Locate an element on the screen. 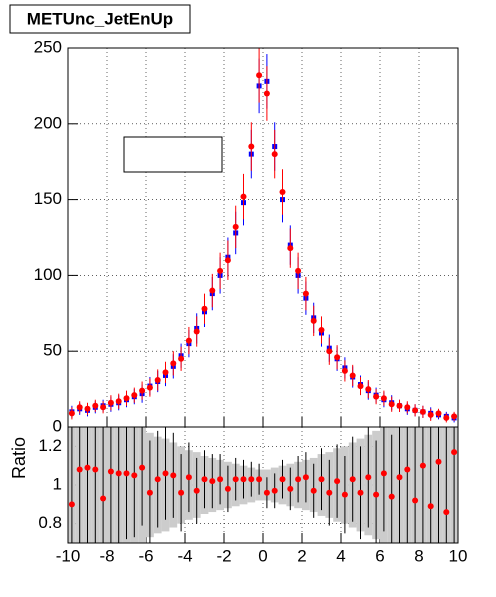 This screenshot has height=597, width=496. y-axis-label: Ratio is located at coordinates (19, 458).